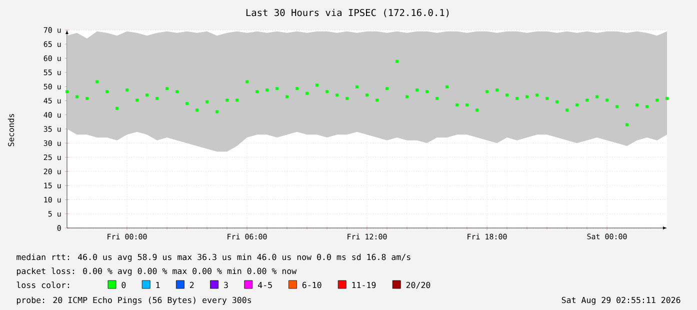 The height and width of the screenshot is (310, 697). What do you see at coordinates (364, 285) in the screenshot?
I see `legend-label: 11-19` at bounding box center [364, 285].